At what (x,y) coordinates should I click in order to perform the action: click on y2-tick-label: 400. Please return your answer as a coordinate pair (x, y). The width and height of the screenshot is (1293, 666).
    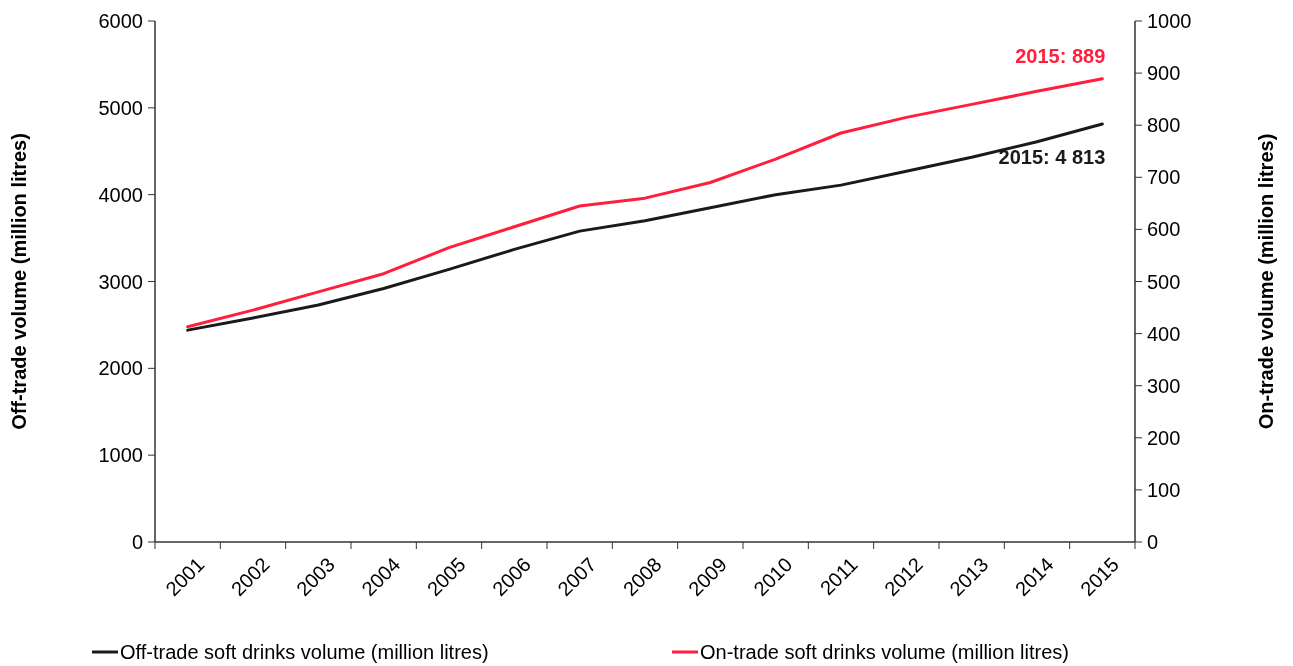
    Looking at the image, I should click on (1164, 333).